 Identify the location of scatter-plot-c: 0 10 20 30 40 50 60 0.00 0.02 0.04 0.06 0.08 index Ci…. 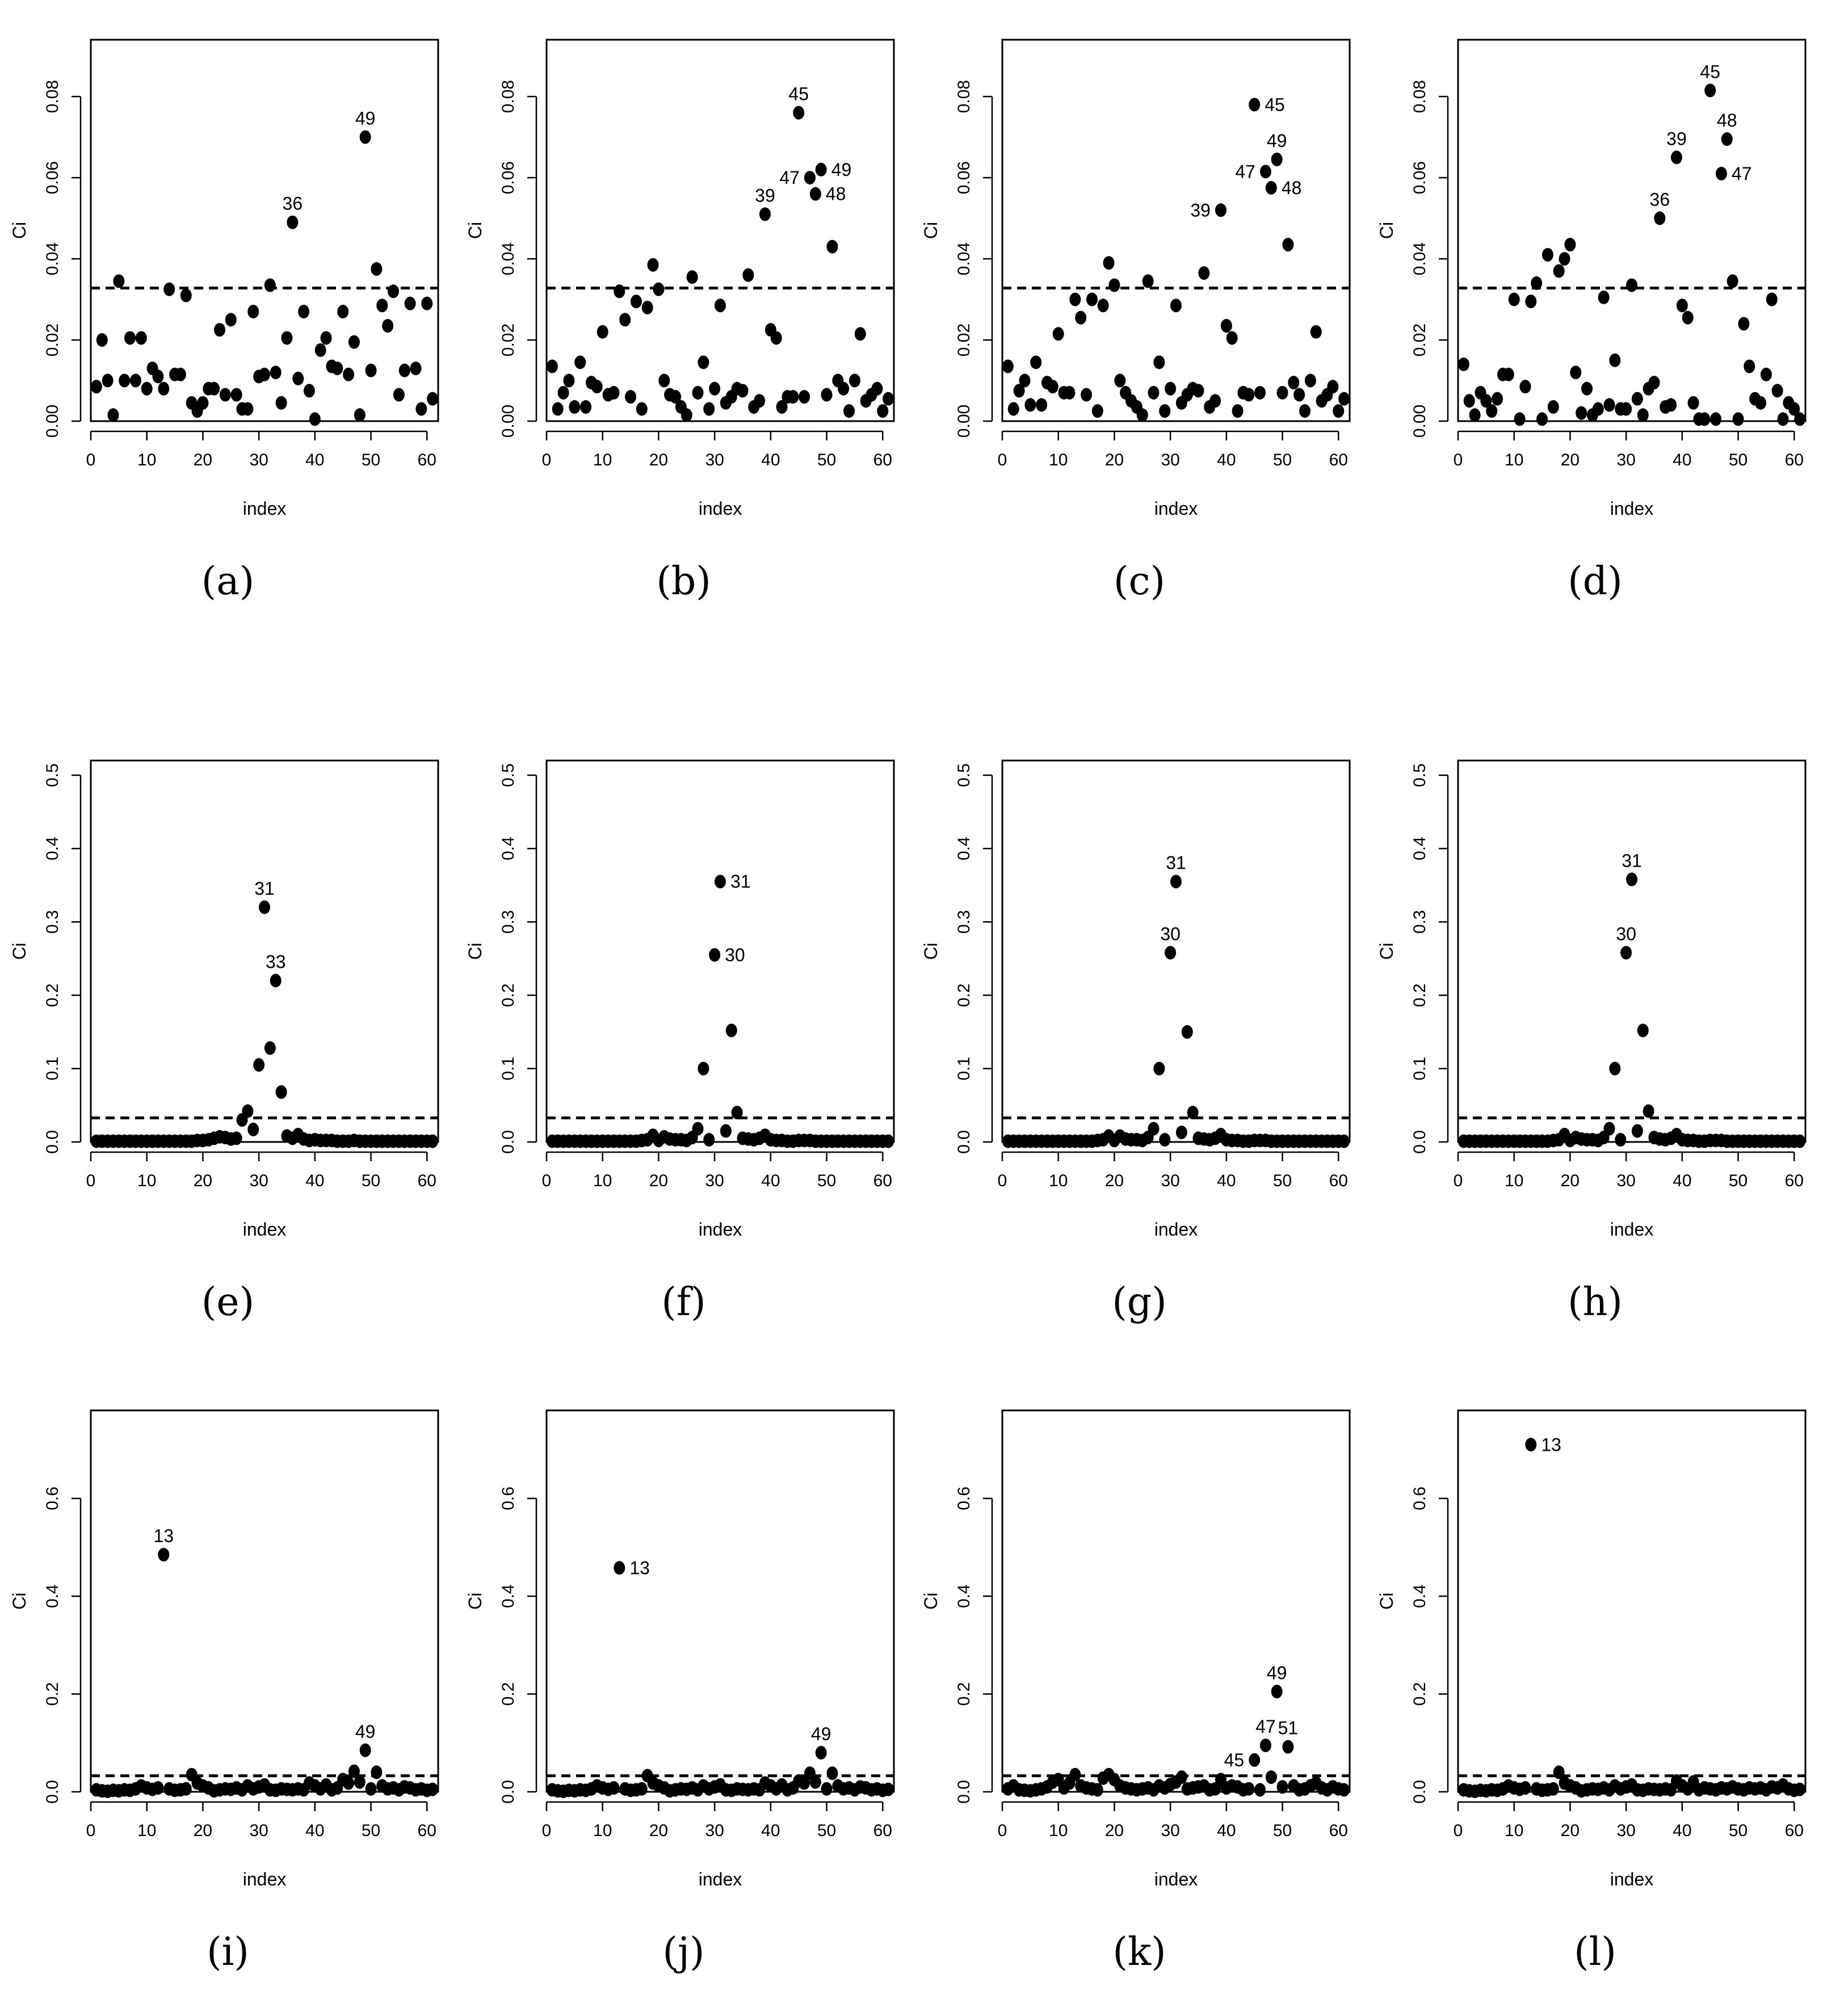
(1136, 279).